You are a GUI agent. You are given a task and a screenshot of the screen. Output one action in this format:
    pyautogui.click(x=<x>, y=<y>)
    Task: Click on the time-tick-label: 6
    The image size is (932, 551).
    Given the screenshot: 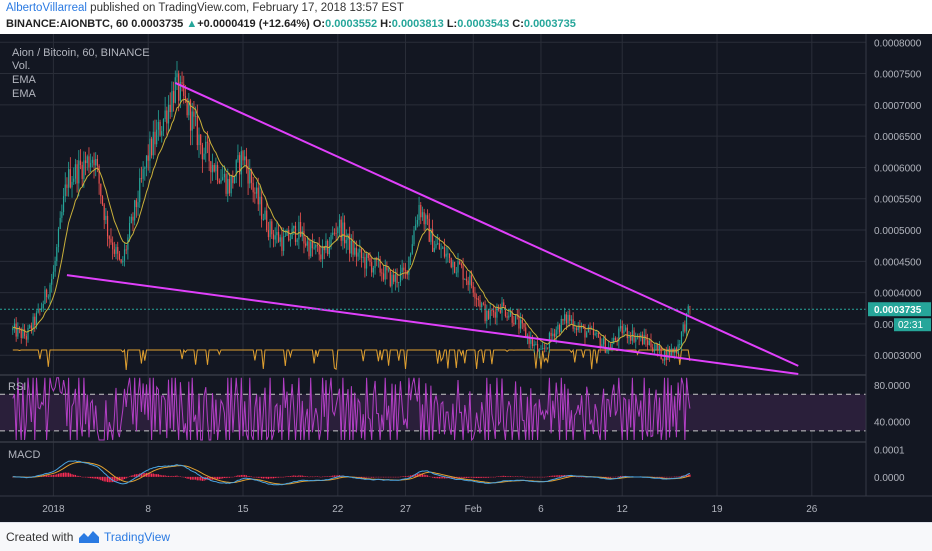 What is the action you would take?
    pyautogui.click(x=541, y=509)
    